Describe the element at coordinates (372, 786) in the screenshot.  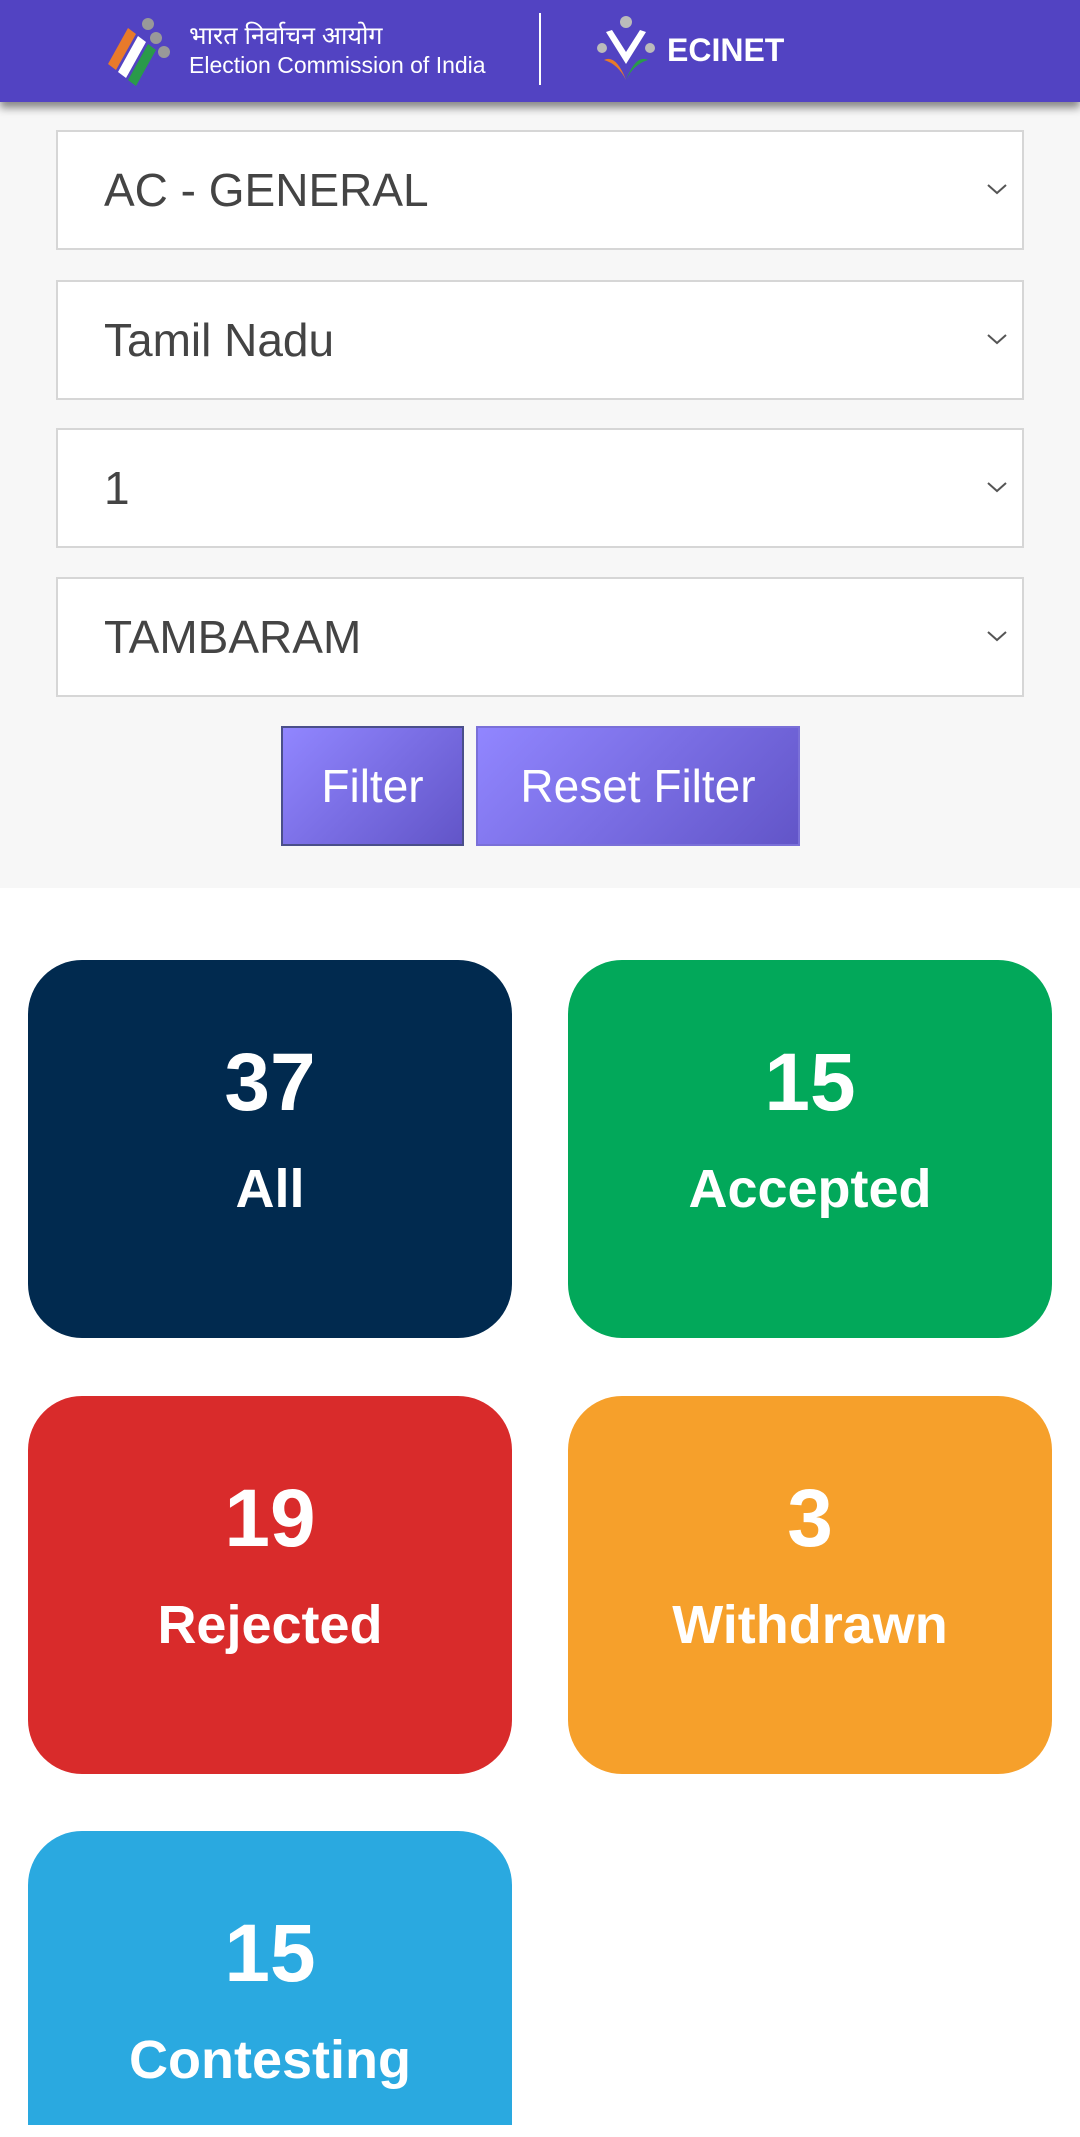
I see `filter-button: Filter` at that location.